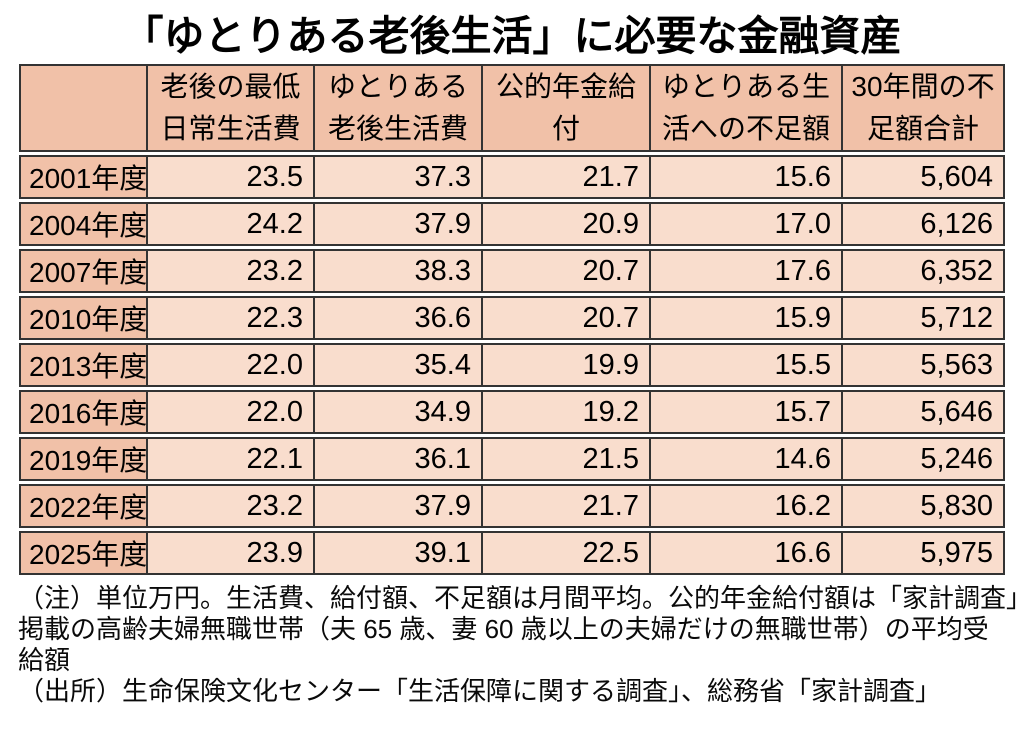 This screenshot has height=730, width=1024. Describe the element at coordinates (567, 108) in the screenshot. I see `header-cell-public-pension: 公的年金給 付` at that location.